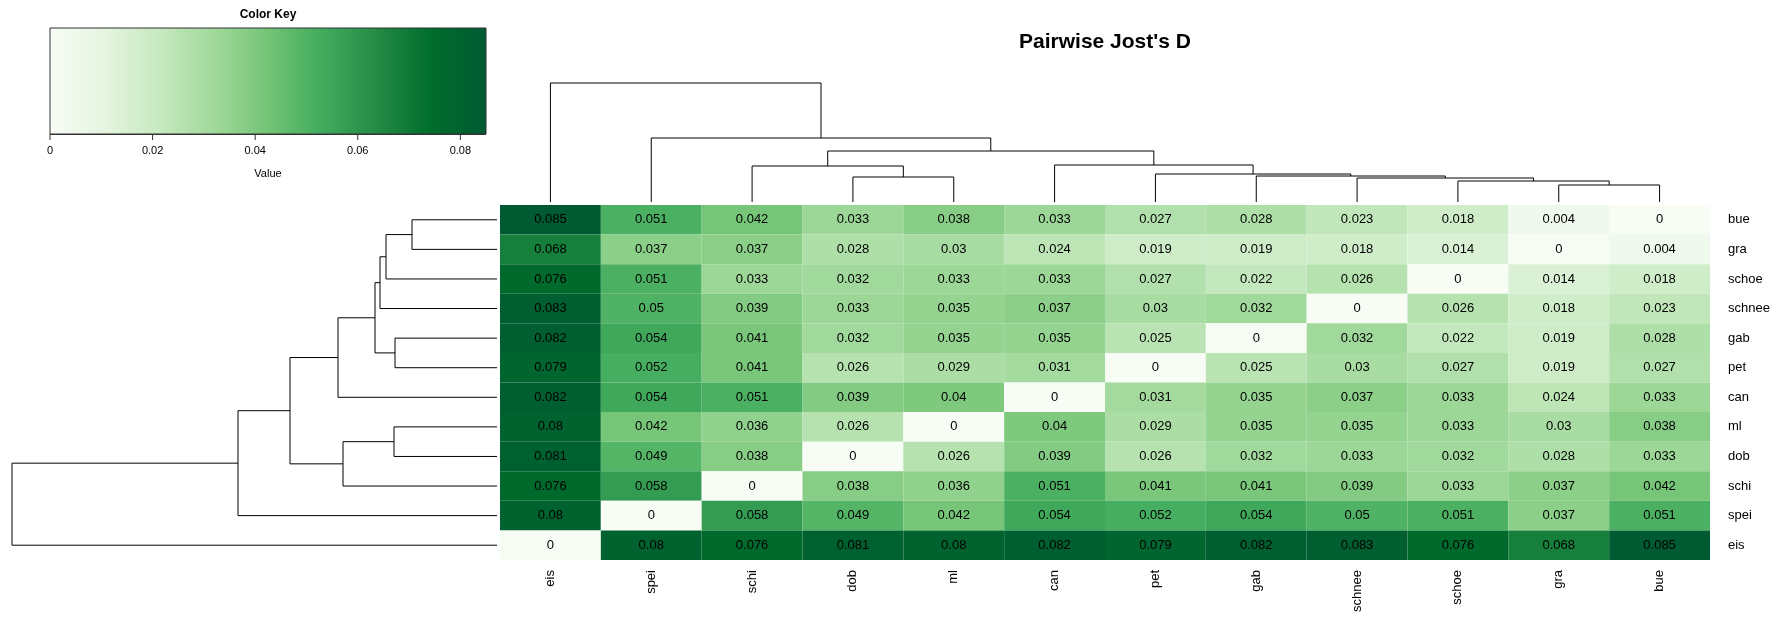 Image resolution: width=1780 pixels, height=622 pixels. I want to click on y-tick-label: schoe, so click(1745, 278).